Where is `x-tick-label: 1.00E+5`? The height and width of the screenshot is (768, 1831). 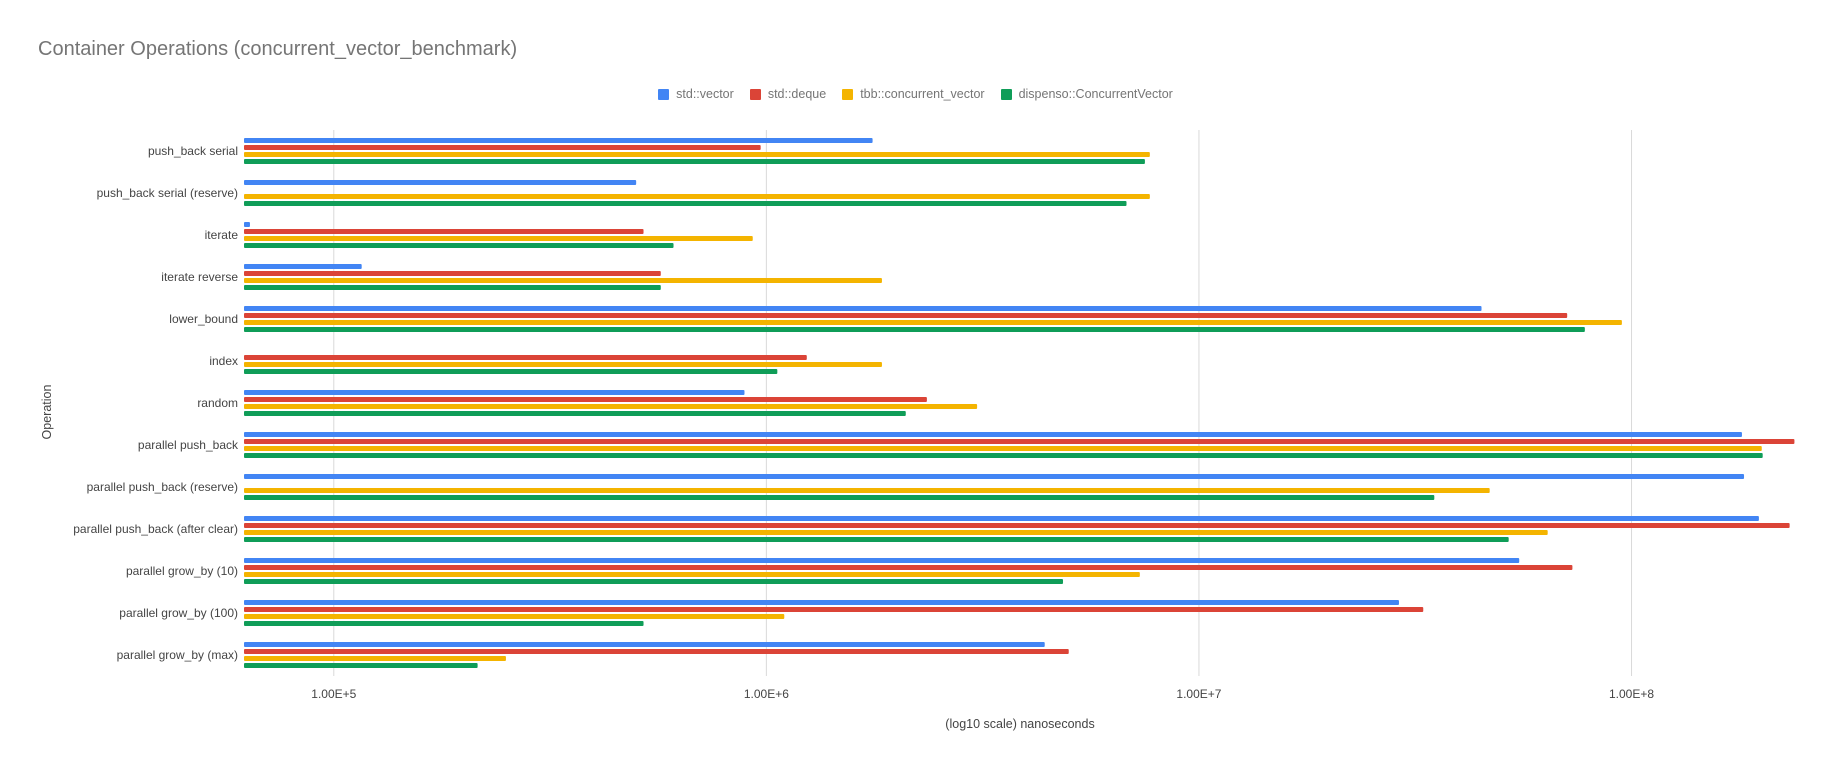 x-tick-label: 1.00E+5 is located at coordinates (333, 694).